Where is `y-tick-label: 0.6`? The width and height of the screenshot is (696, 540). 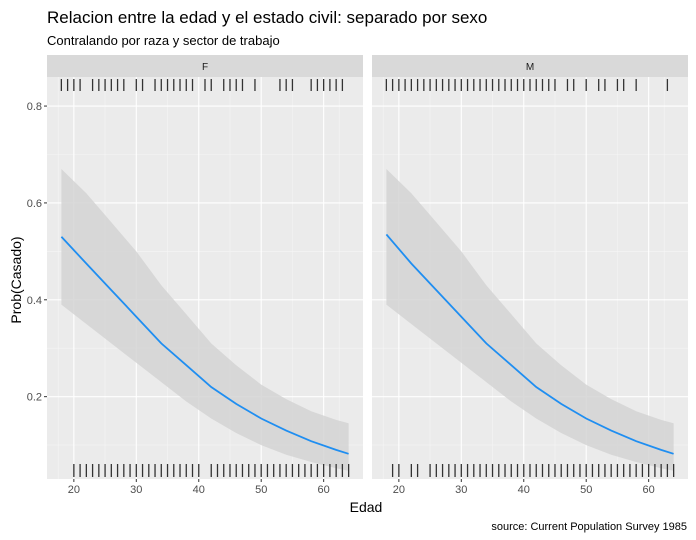
y-tick-label: 0.6 is located at coordinates (34, 204).